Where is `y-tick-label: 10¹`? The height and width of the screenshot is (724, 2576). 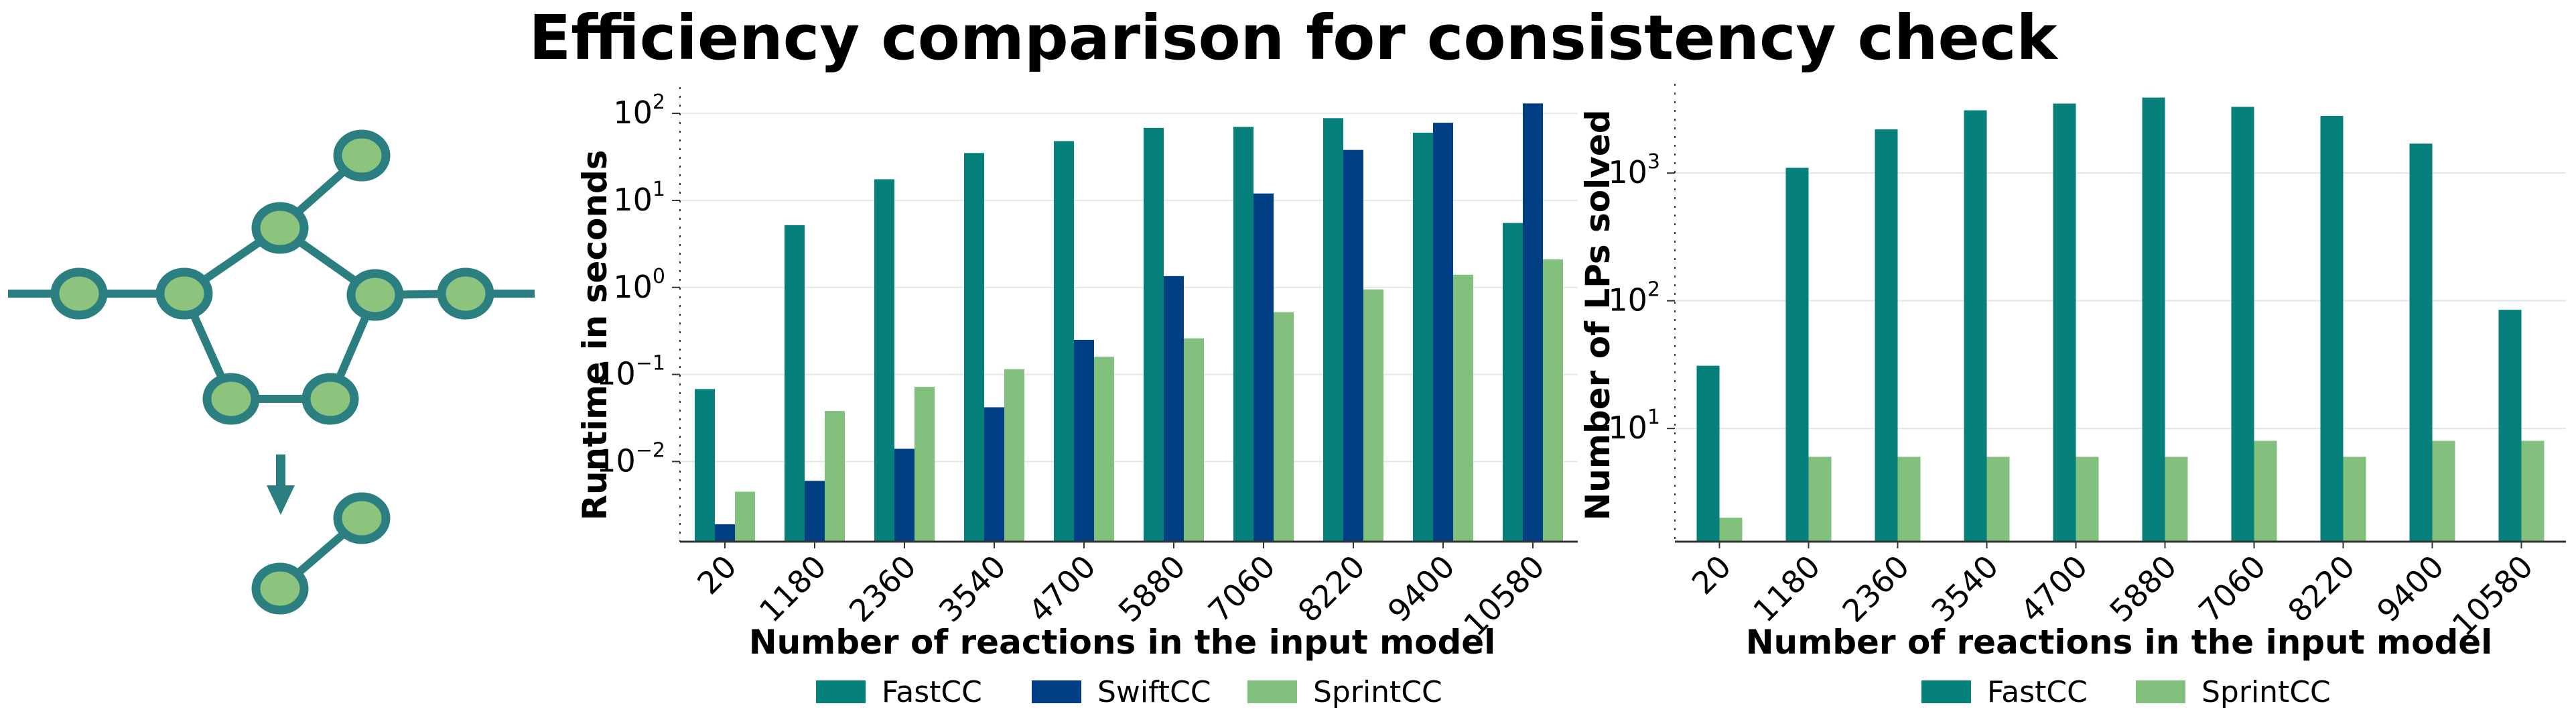 y-tick-label: 10¹ is located at coordinates (639, 198).